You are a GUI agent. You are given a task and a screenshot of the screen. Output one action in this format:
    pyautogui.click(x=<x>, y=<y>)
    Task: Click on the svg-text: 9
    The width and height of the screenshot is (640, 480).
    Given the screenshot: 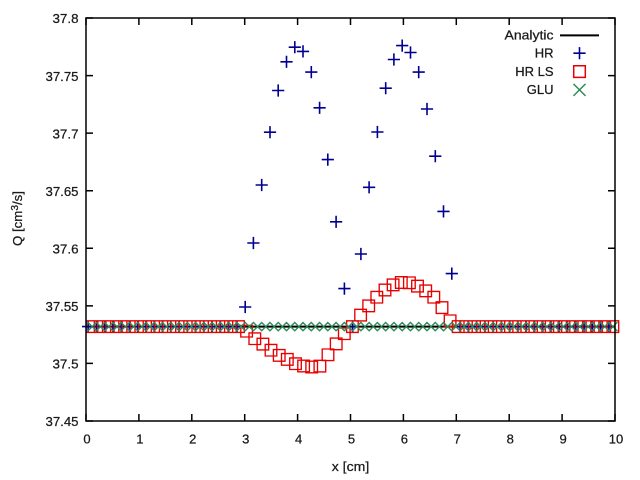 What is the action you would take?
    pyautogui.click(x=562, y=439)
    